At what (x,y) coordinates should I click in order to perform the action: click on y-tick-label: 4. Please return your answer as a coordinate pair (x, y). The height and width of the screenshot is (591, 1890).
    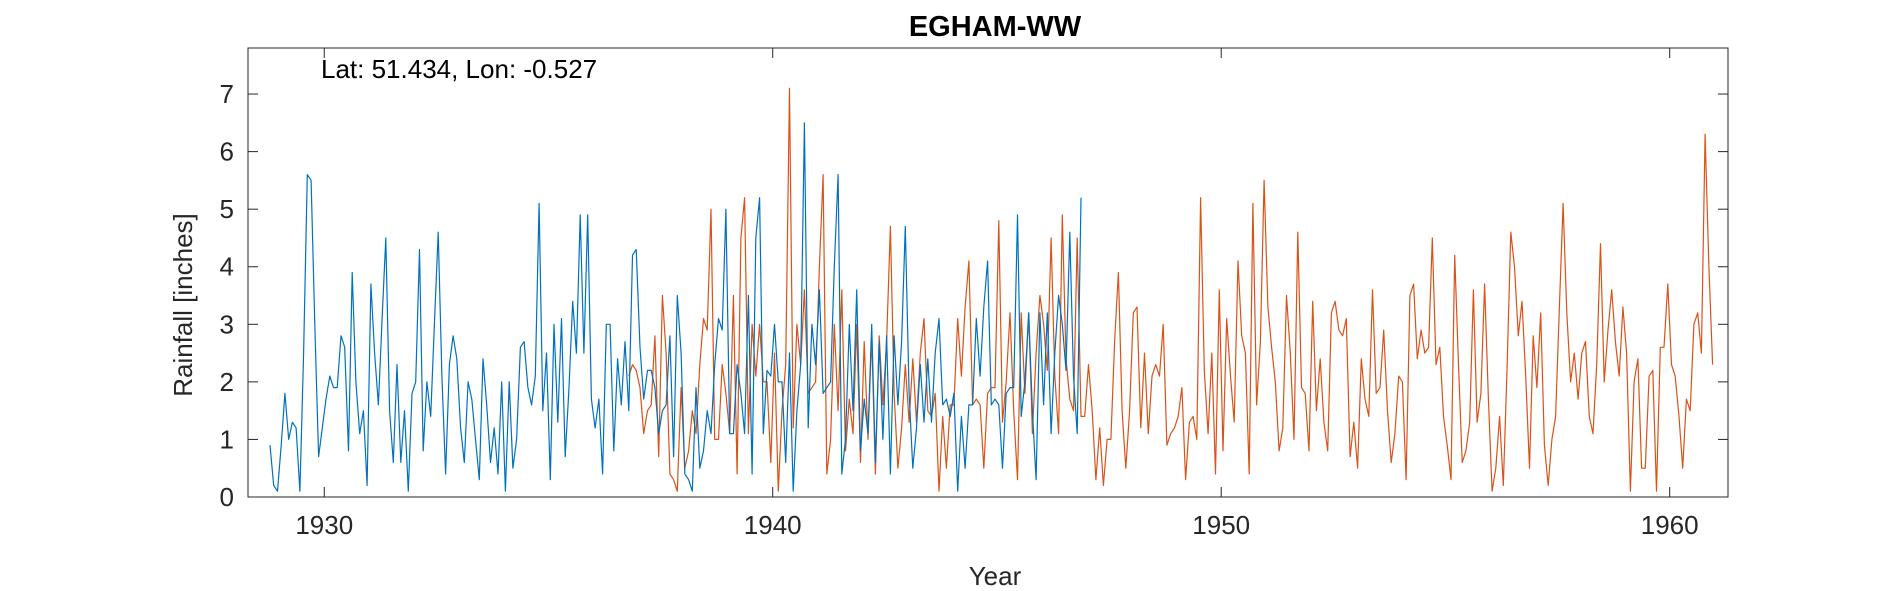
    Looking at the image, I should click on (227, 267).